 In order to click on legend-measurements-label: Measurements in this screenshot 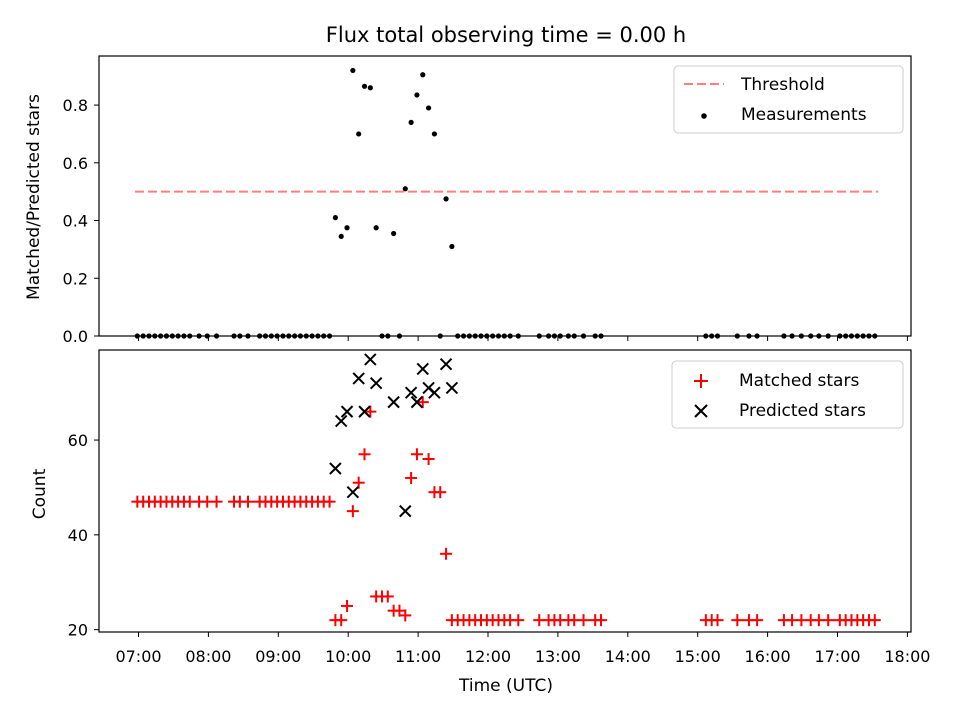, I will do `click(804, 115)`.